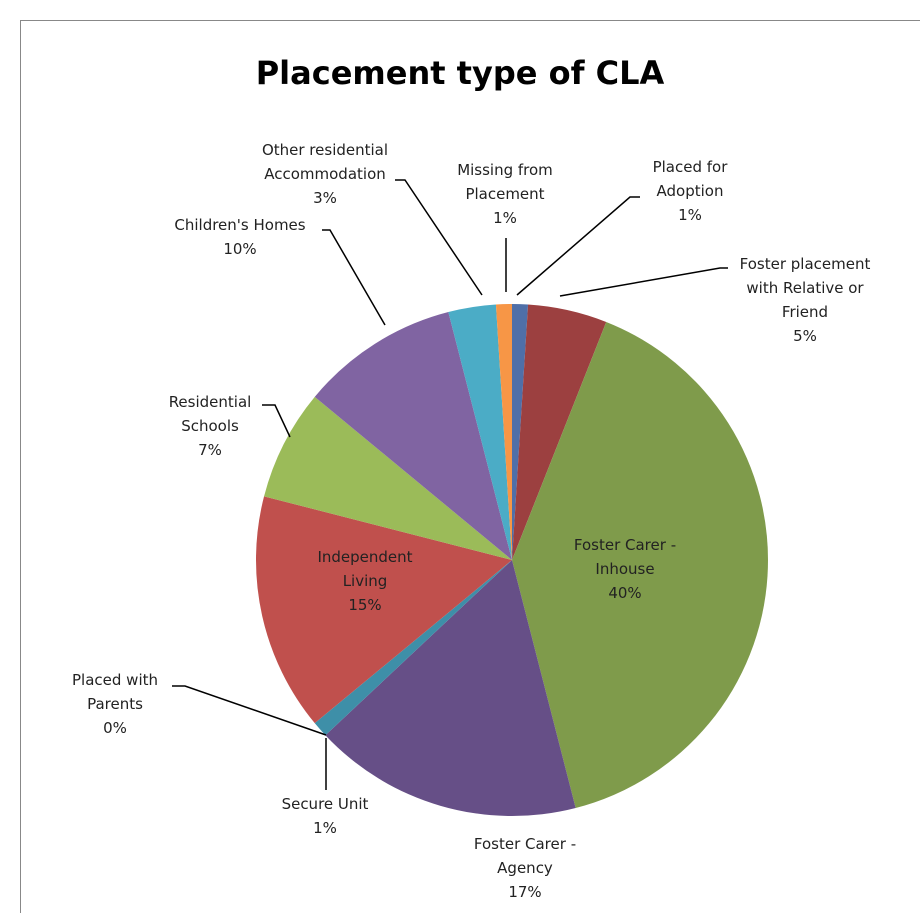 This screenshot has width=920, height=913. What do you see at coordinates (210, 414) in the screenshot?
I see `category-label: Residential Schools` at bounding box center [210, 414].